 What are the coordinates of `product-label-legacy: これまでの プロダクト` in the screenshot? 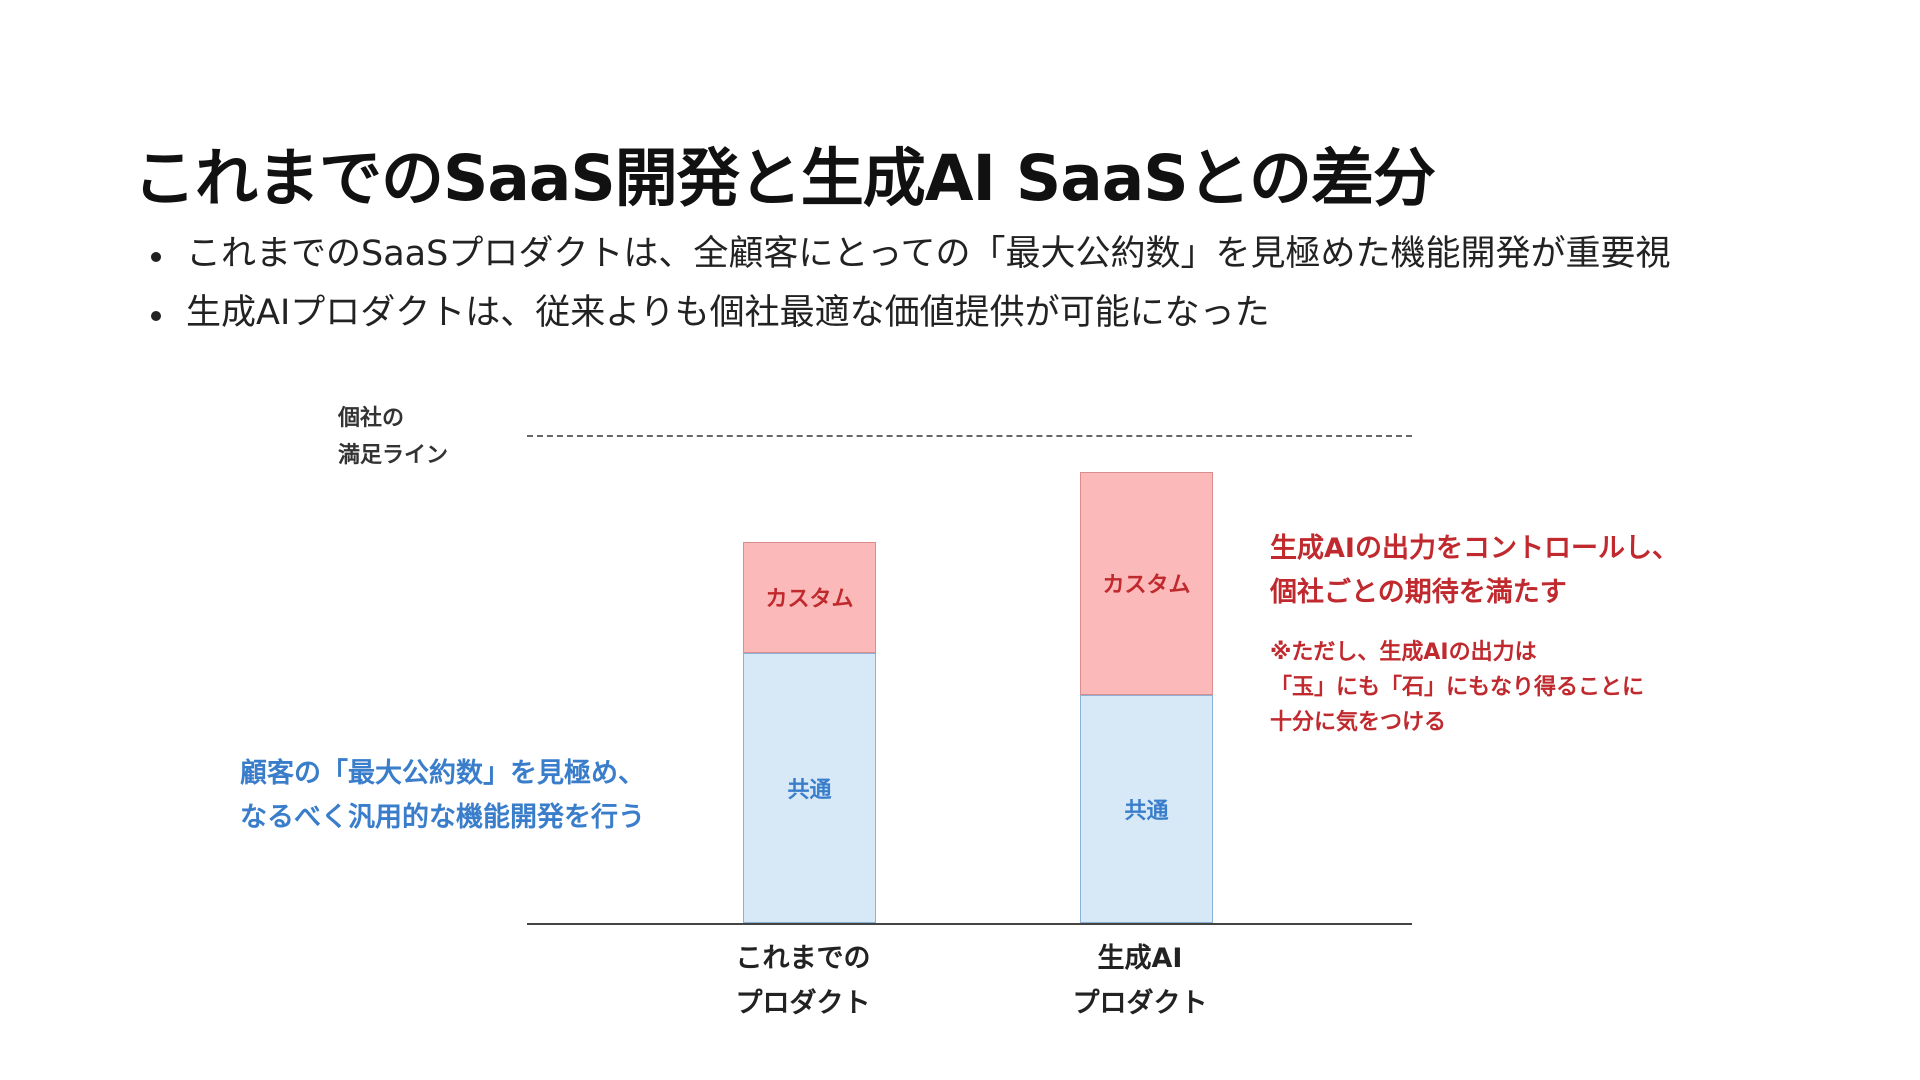 It's located at (803, 981).